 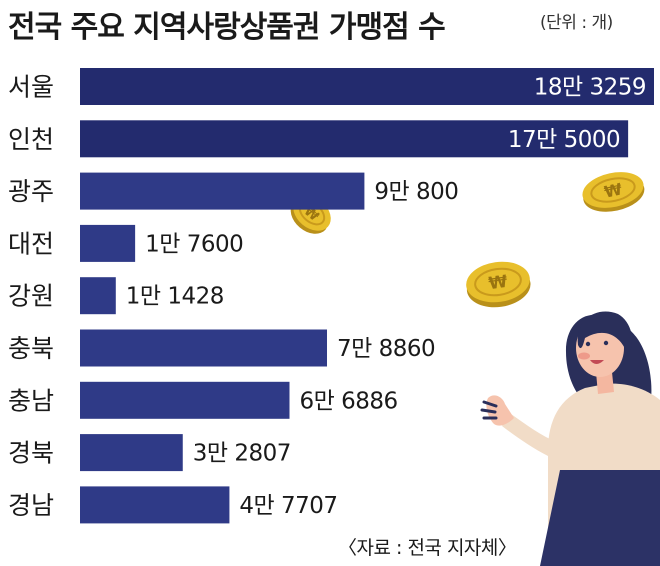 I want to click on value-label: 18만 3259, so click(x=590, y=88).